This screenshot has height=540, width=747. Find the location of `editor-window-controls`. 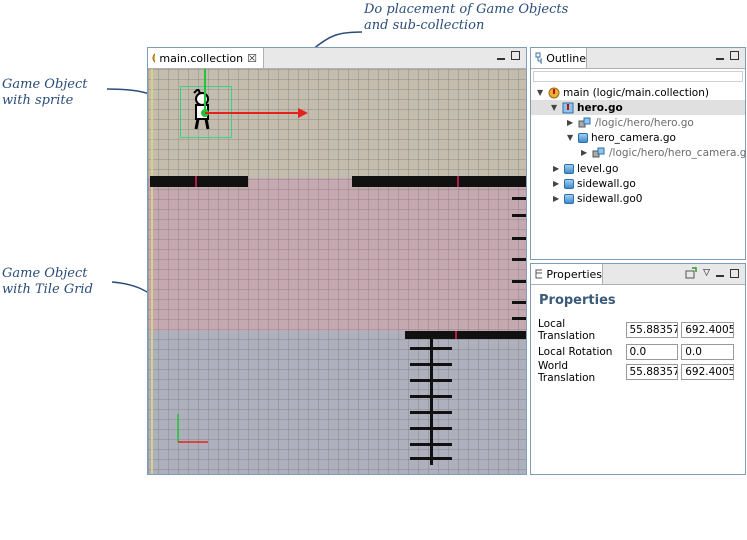

editor-window-controls is located at coordinates (508, 55).